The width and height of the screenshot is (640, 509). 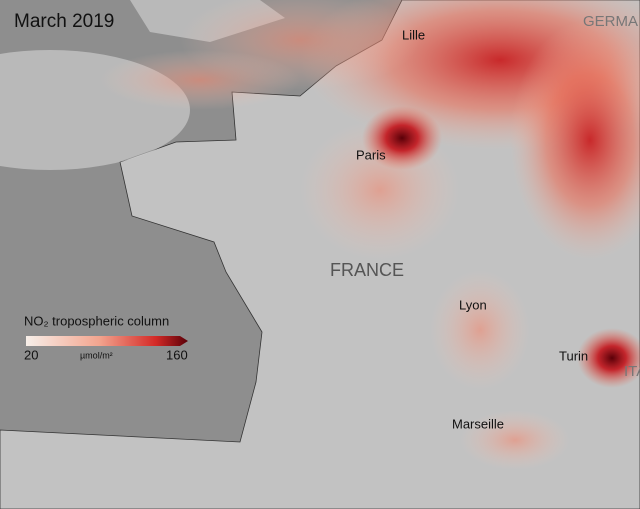 I want to click on city-label: Marseille, so click(x=478, y=423).